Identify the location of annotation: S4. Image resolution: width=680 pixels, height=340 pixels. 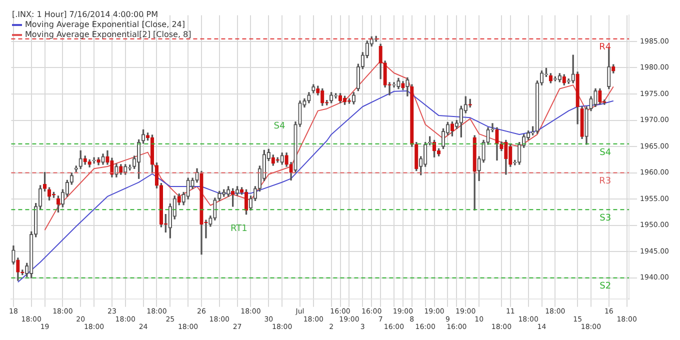
(280, 127).